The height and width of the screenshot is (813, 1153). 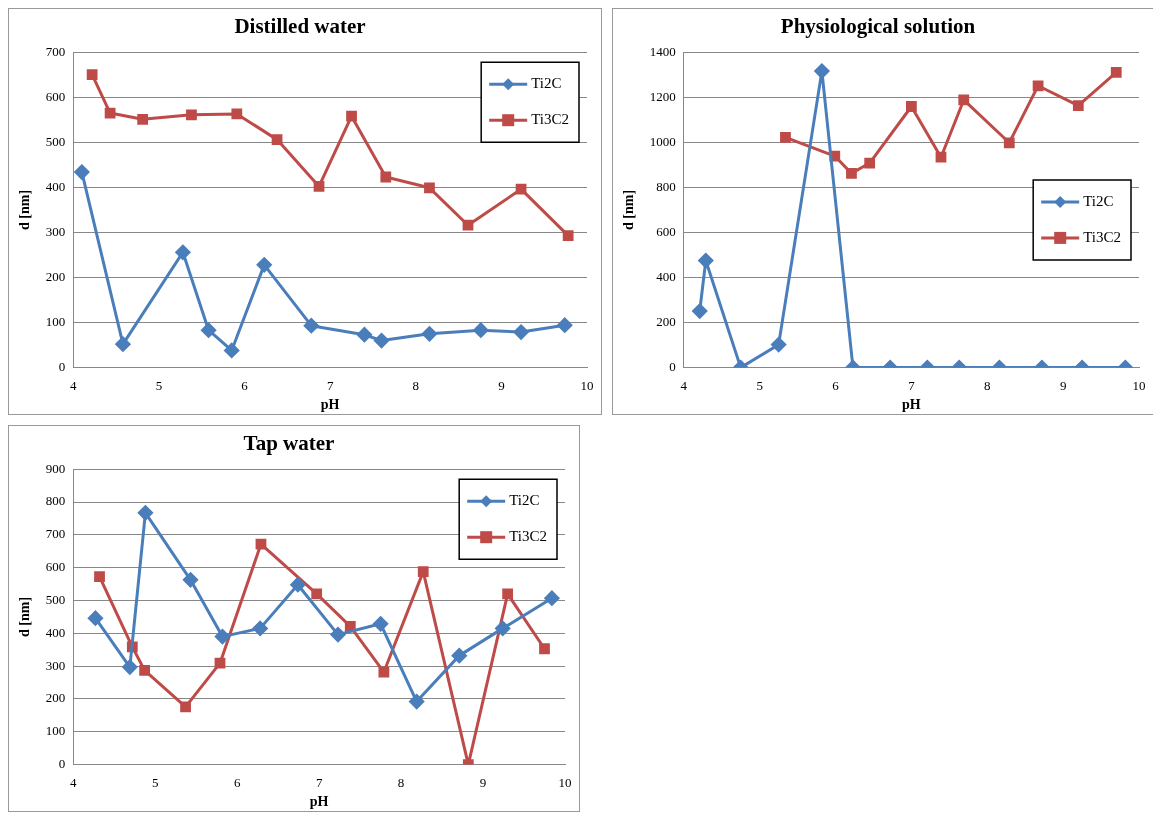 I want to click on chart-title: Physiological solution, so click(x=878, y=26).